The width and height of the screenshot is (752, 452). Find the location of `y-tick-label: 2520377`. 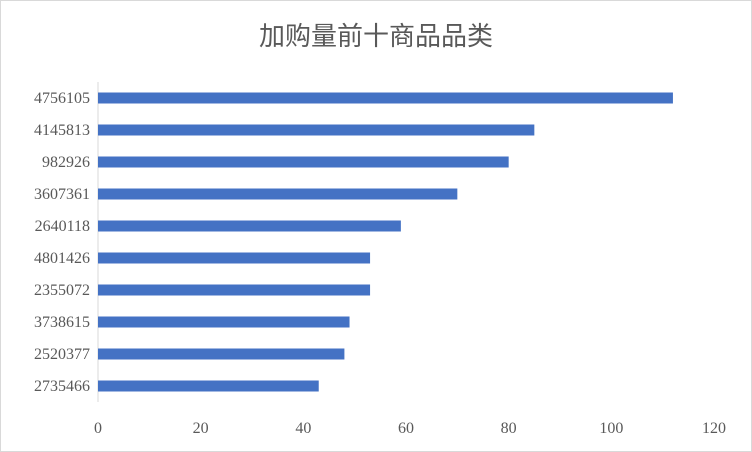

y-tick-label: 2520377 is located at coordinates (62, 354).